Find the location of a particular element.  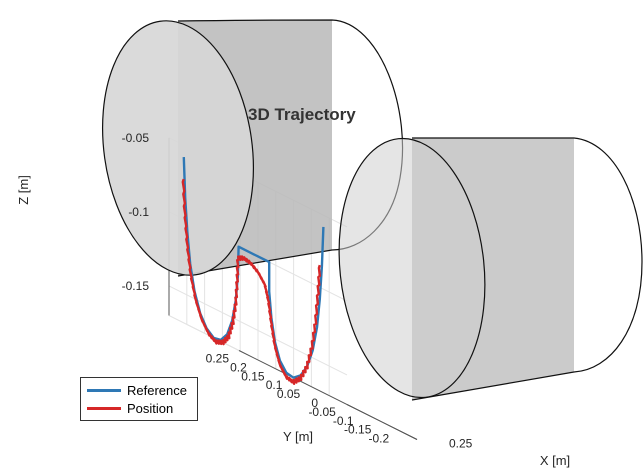

x-axis-line is located at coordinates (382, 422).